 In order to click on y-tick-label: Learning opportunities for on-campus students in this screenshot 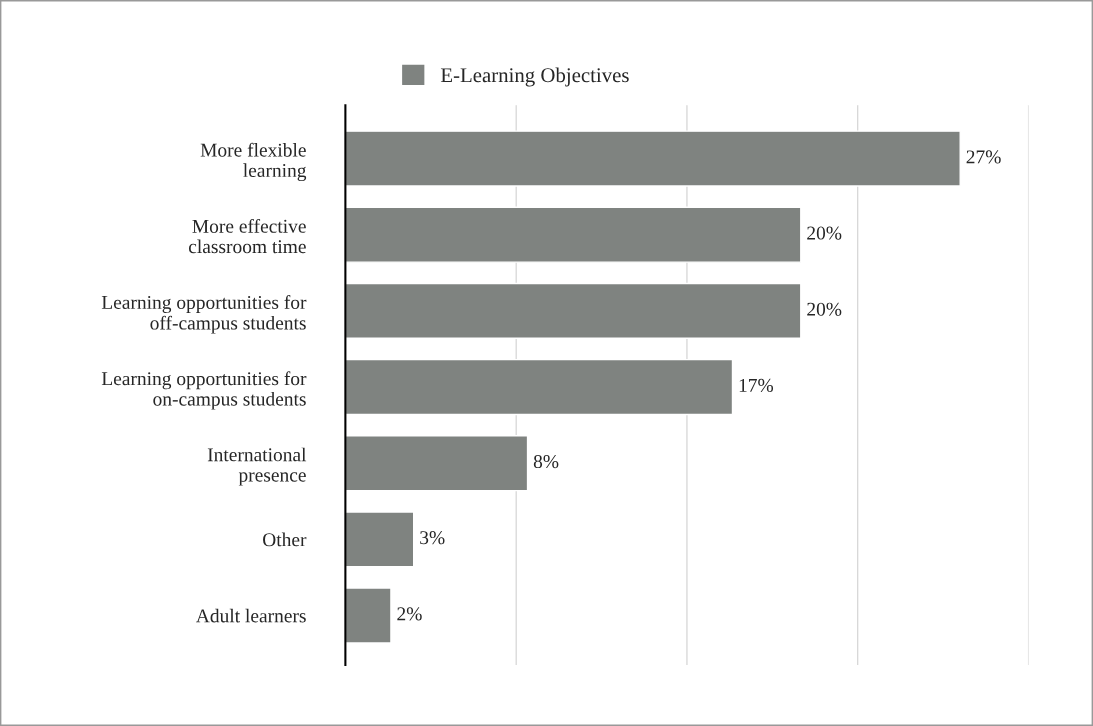, I will do `click(204, 390)`.